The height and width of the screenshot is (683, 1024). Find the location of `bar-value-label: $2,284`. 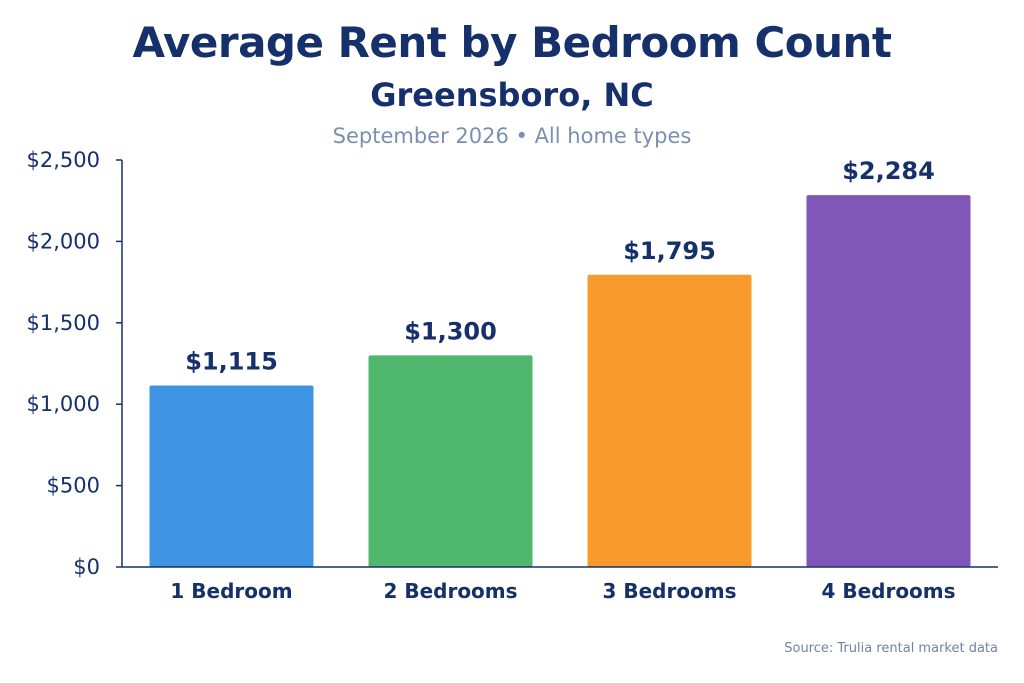

bar-value-label: $2,284 is located at coordinates (888, 171).